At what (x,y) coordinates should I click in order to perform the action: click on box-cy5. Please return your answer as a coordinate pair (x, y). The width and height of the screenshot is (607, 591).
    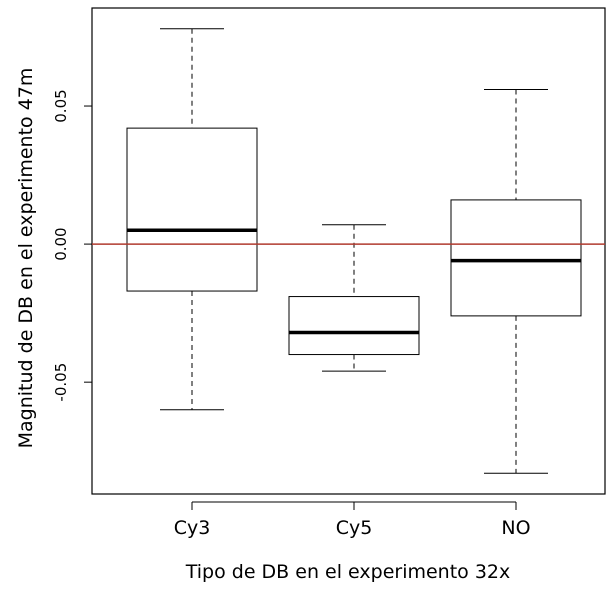
    Looking at the image, I should click on (354, 298).